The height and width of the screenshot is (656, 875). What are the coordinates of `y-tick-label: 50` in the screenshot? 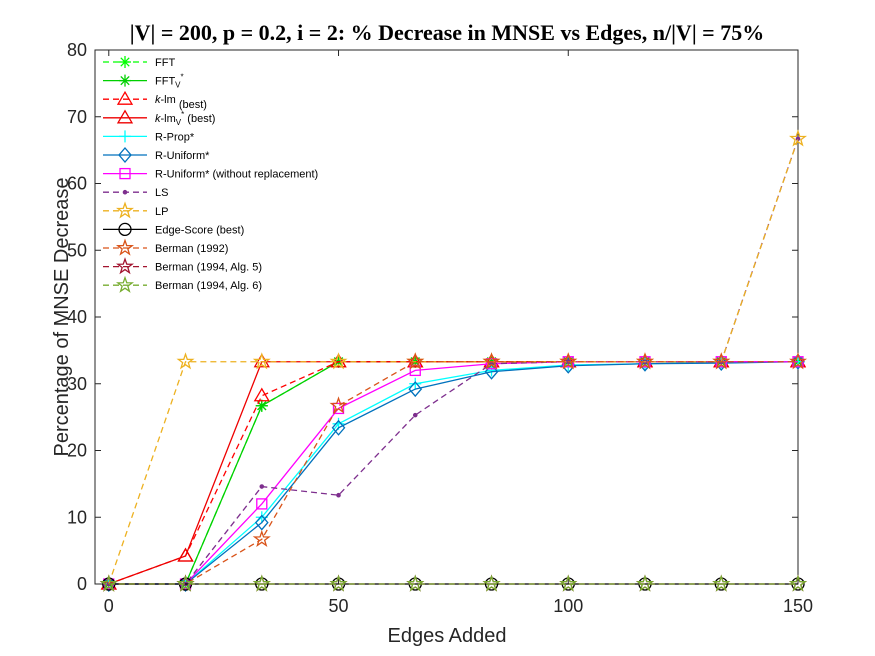 It's located at (77, 250).